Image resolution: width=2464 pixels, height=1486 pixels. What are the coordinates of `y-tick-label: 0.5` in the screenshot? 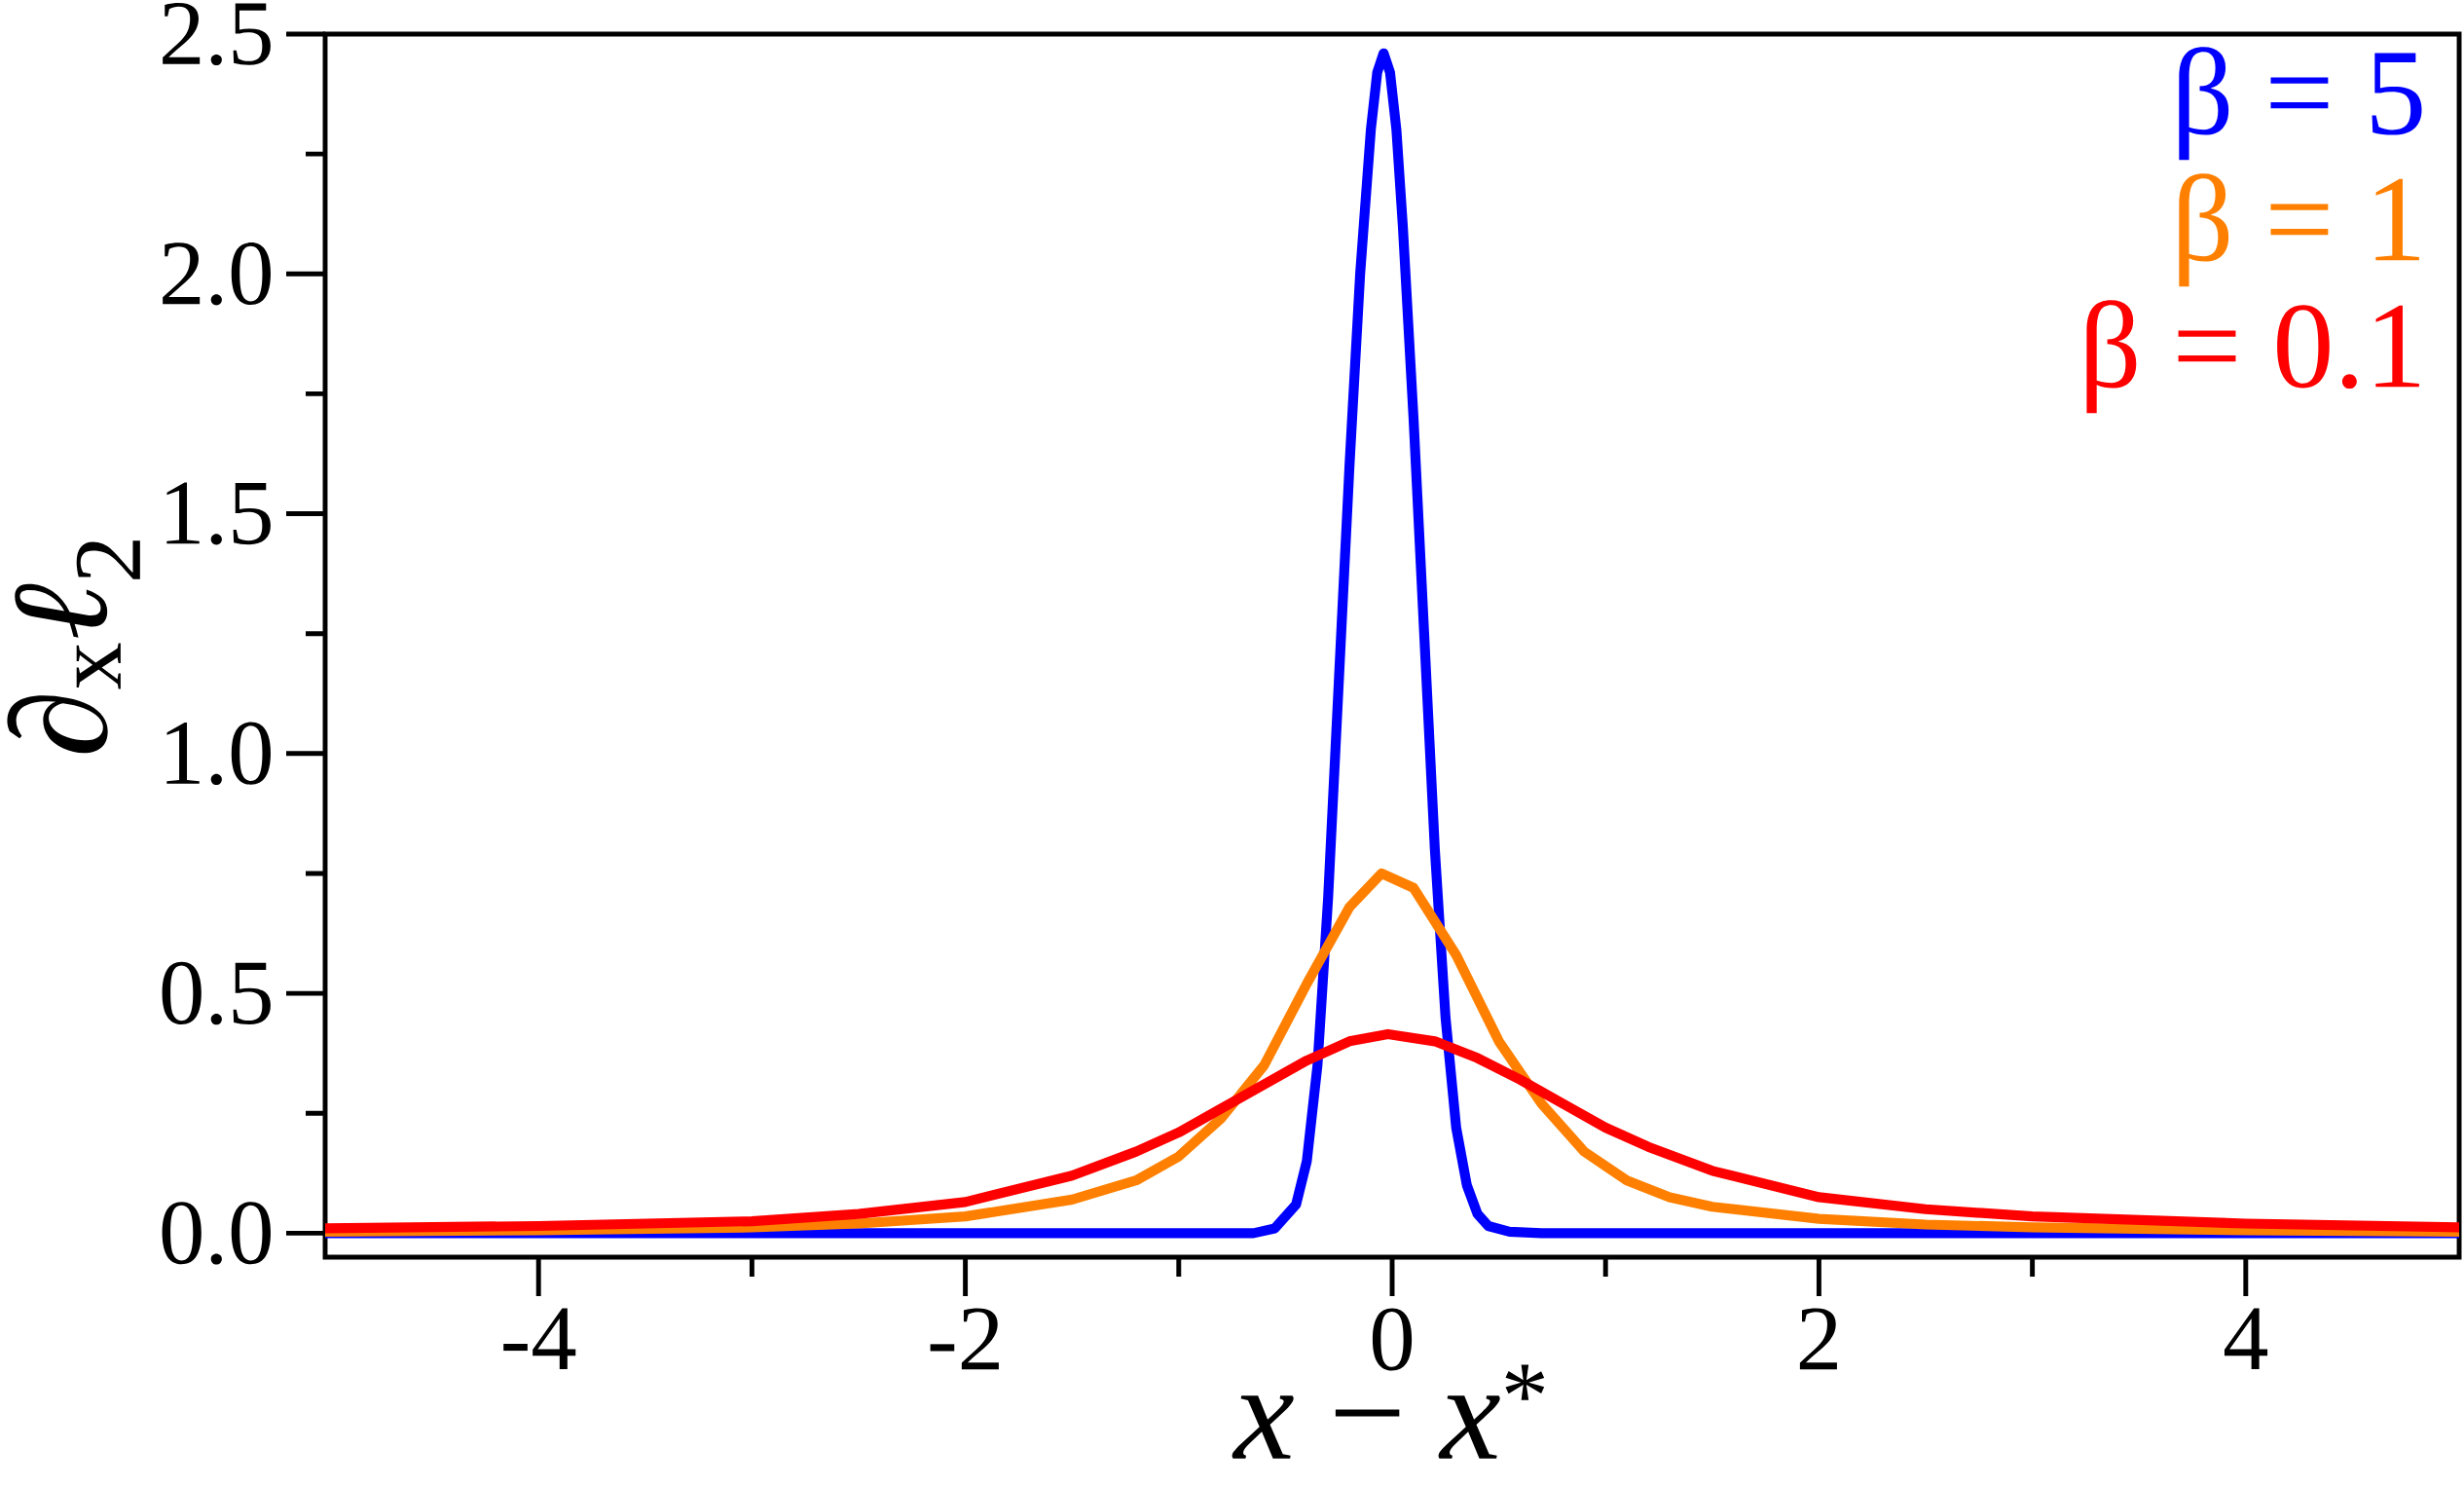 It's located at (217, 993).